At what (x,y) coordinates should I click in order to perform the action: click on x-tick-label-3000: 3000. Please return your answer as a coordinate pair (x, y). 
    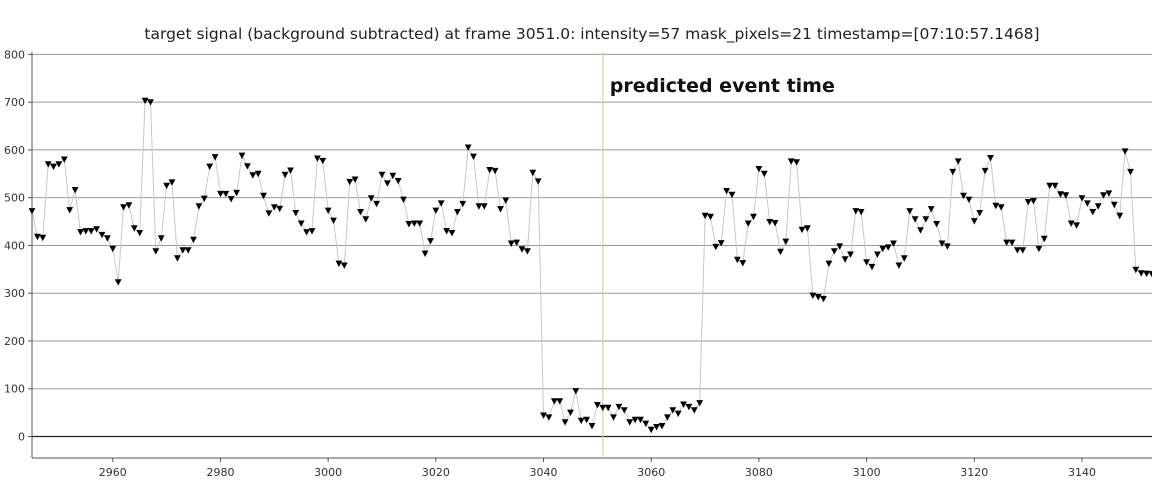
    Looking at the image, I should click on (328, 472).